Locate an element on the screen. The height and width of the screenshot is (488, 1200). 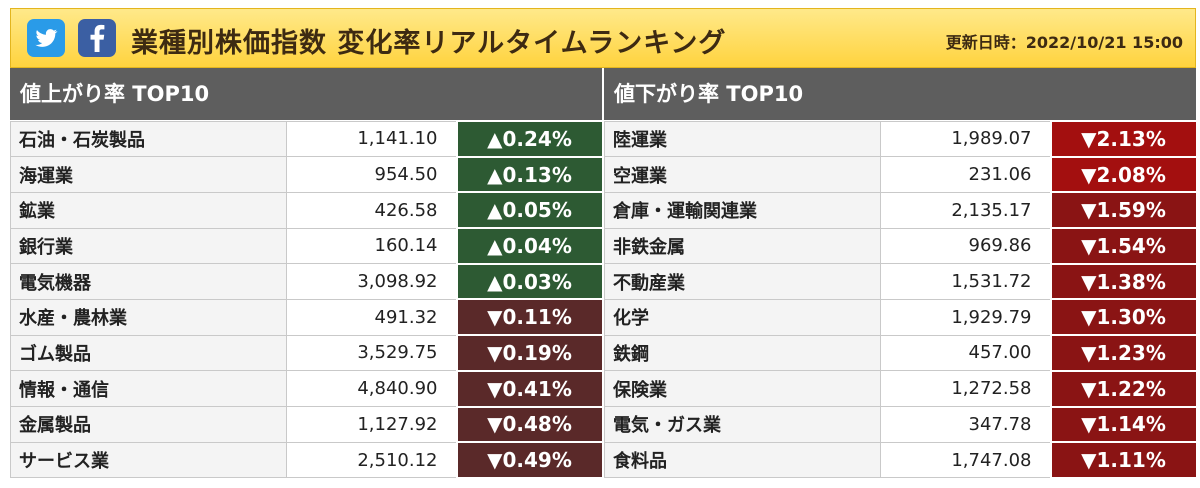
sector-name: サービス業 is located at coordinates (148, 460).